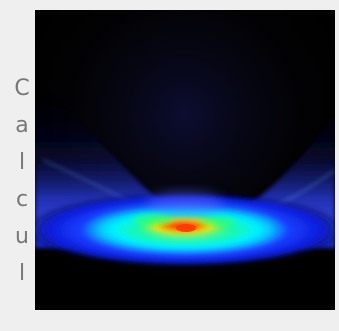 Image resolution: width=339 pixels, height=331 pixels. What do you see at coordinates (22, 88) in the screenshot?
I see `caption-letter: C` at bounding box center [22, 88].